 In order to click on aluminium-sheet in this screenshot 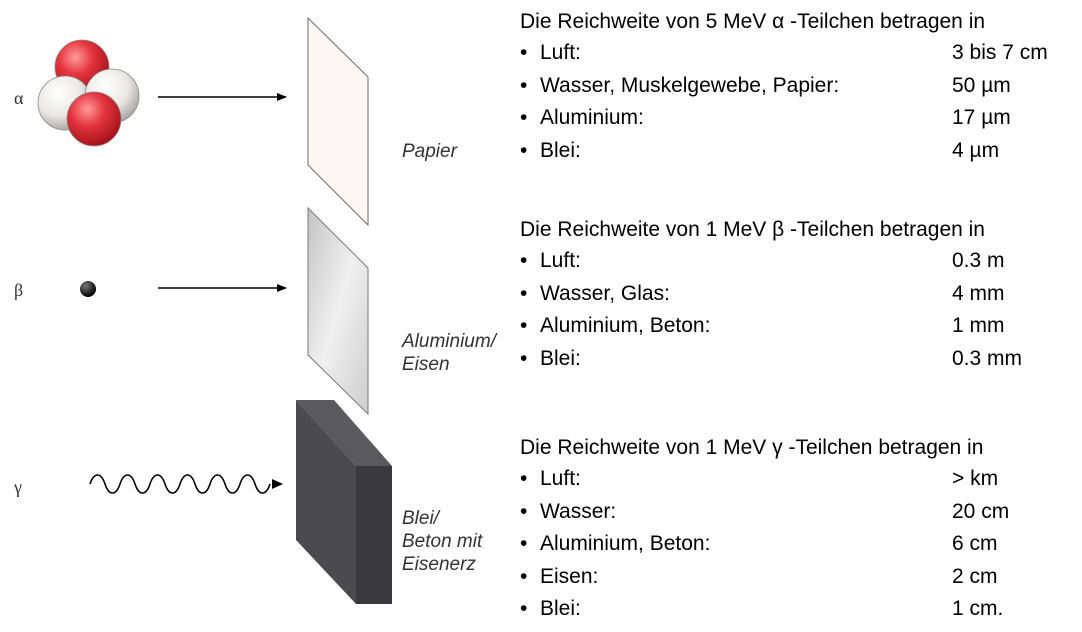, I will do `click(338, 311)`.